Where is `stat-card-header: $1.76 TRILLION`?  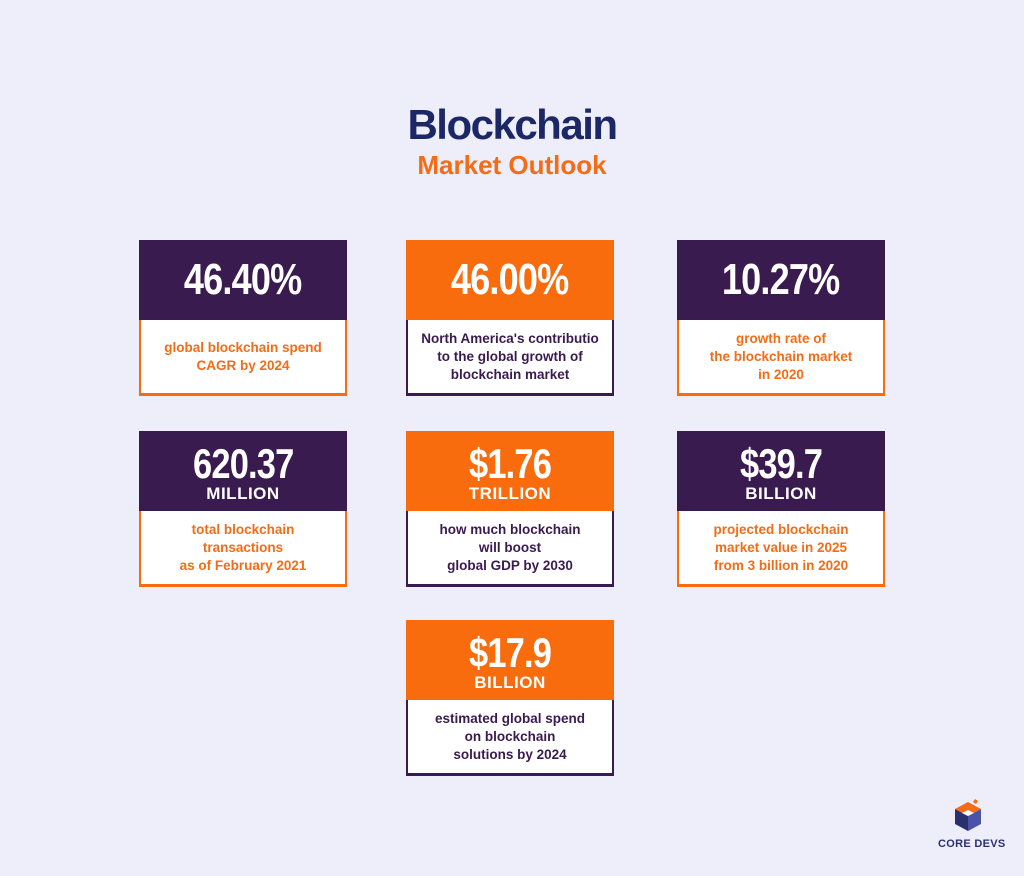 stat-card-header: $1.76 TRILLION is located at coordinates (510, 471).